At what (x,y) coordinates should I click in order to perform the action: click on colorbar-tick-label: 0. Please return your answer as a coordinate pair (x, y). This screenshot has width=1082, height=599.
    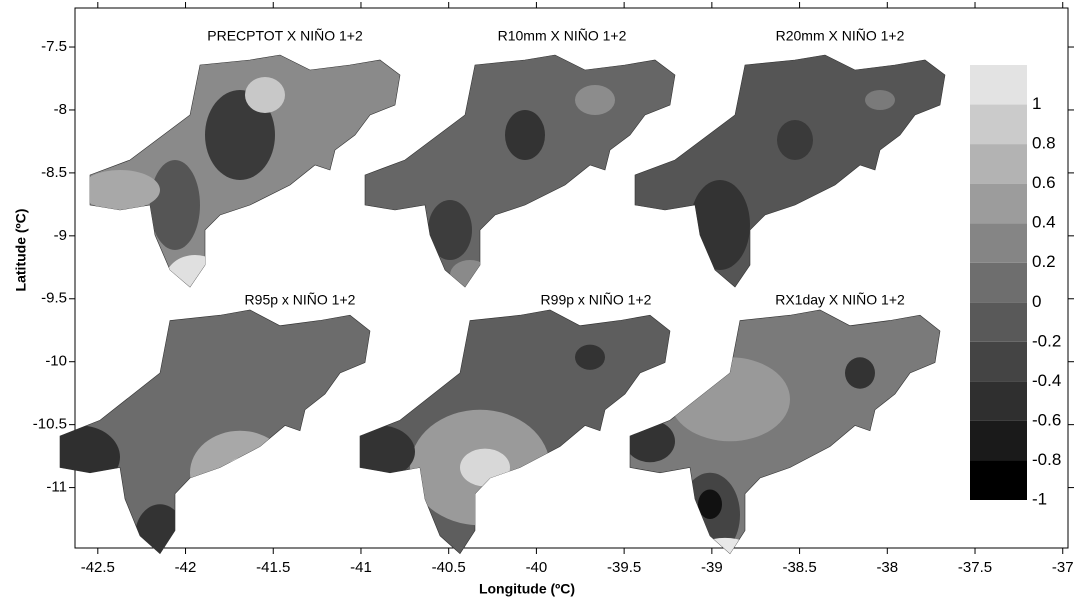
    Looking at the image, I should click on (1036, 301).